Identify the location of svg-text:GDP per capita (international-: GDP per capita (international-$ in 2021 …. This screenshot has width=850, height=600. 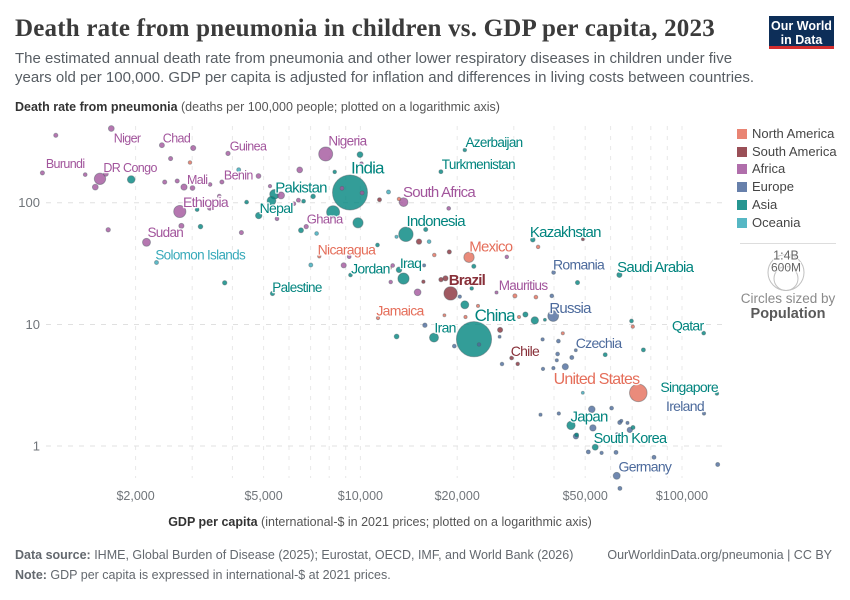
(380, 522).